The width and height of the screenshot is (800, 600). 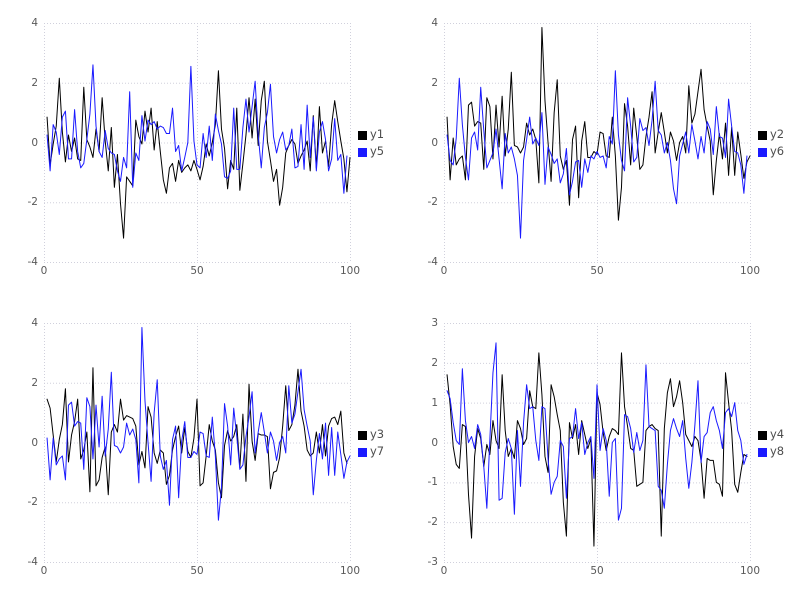 I want to click on y-axis-3: -4 -2 0 2 4, so click(x=19, y=442).